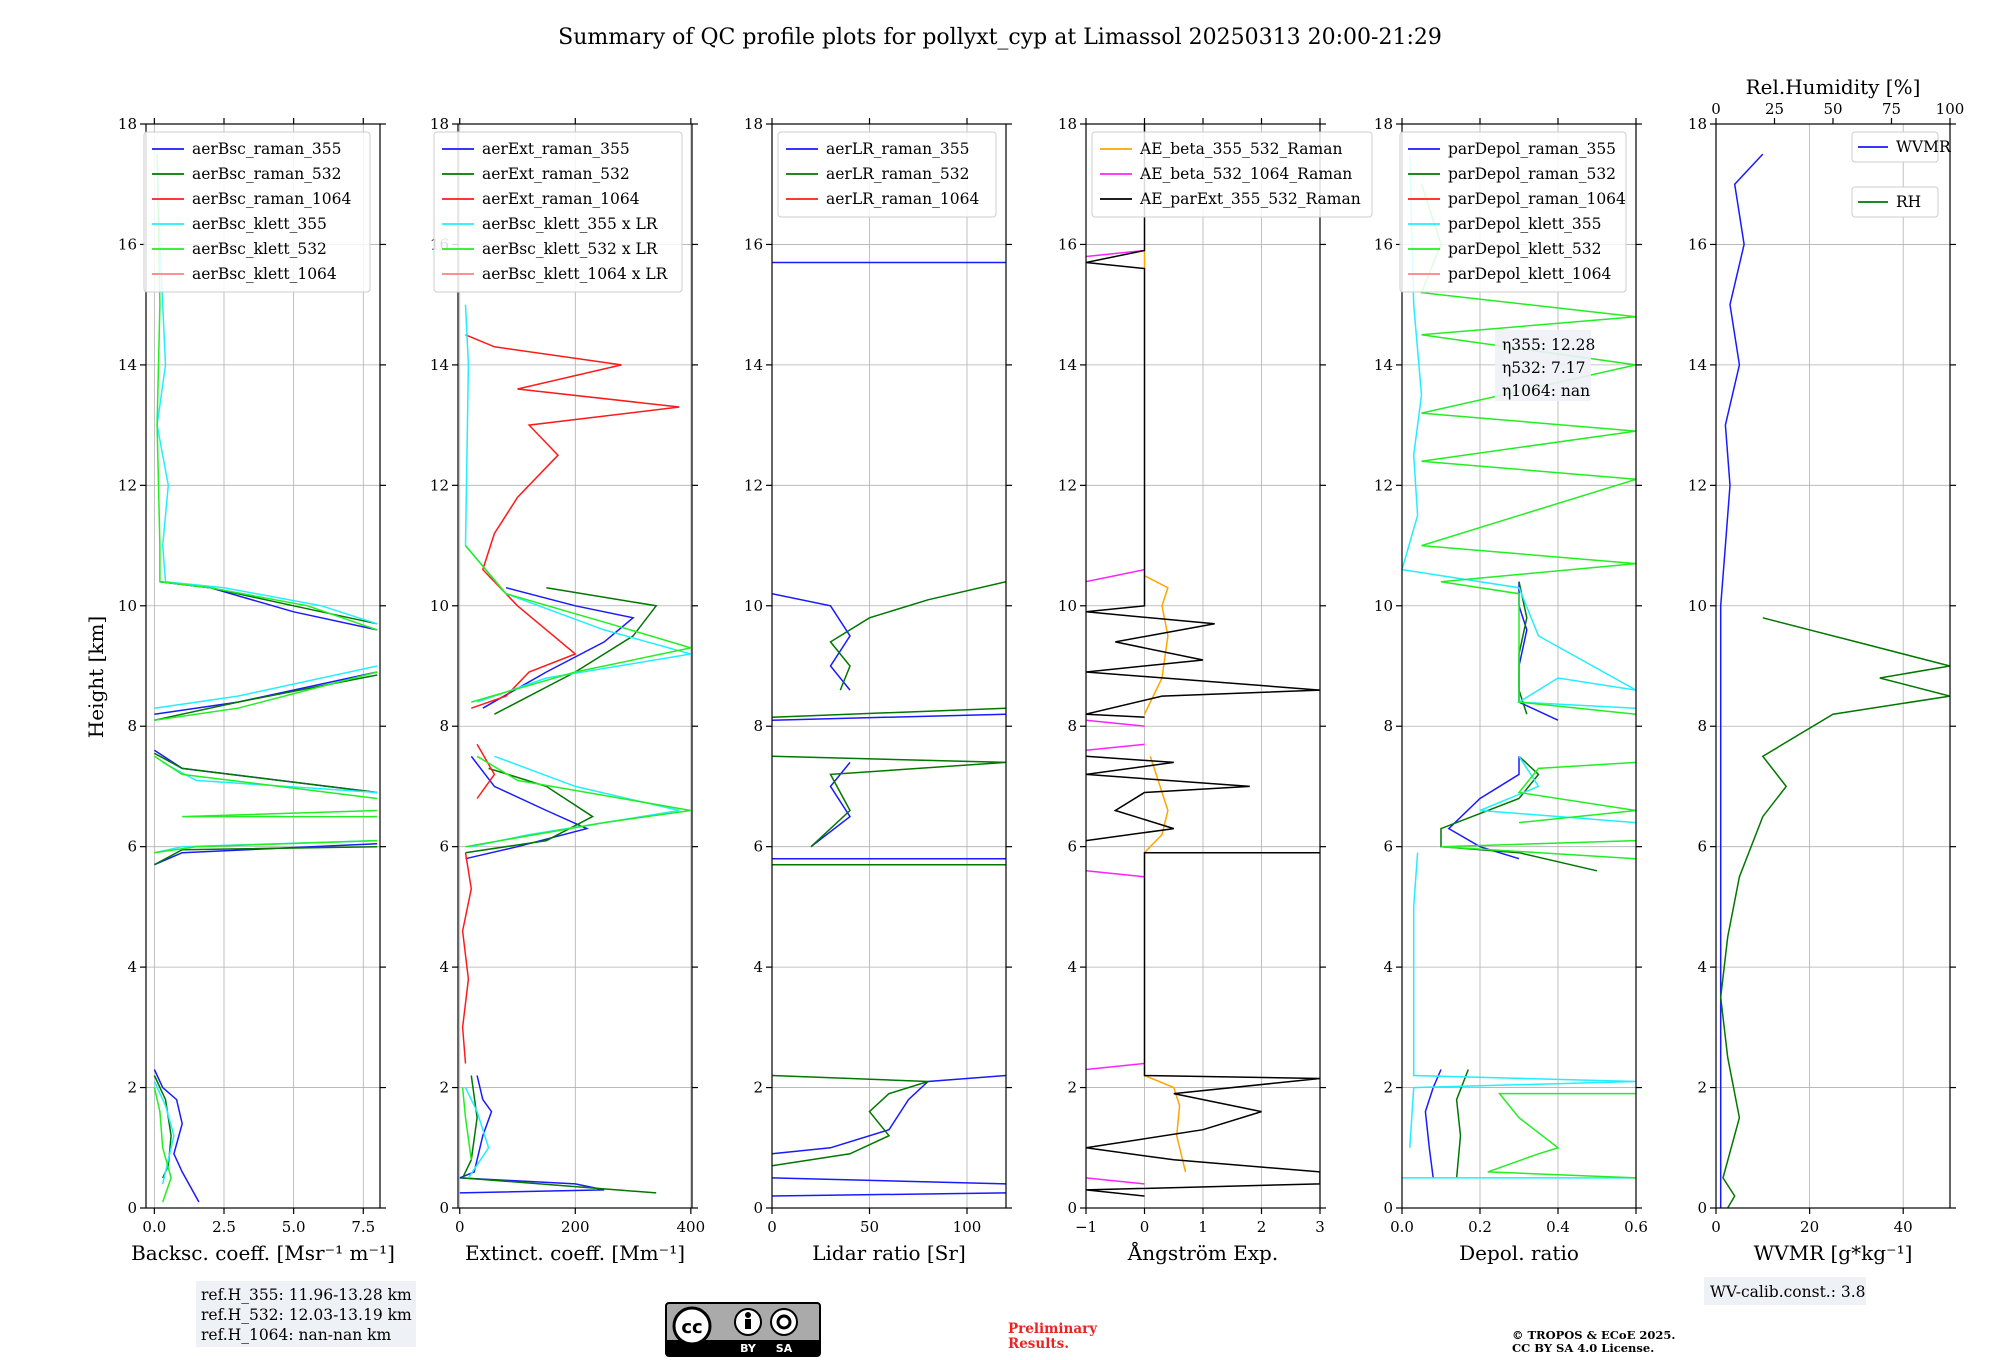  I want to click on top-x-tick-label: 100, so click(1950, 109).